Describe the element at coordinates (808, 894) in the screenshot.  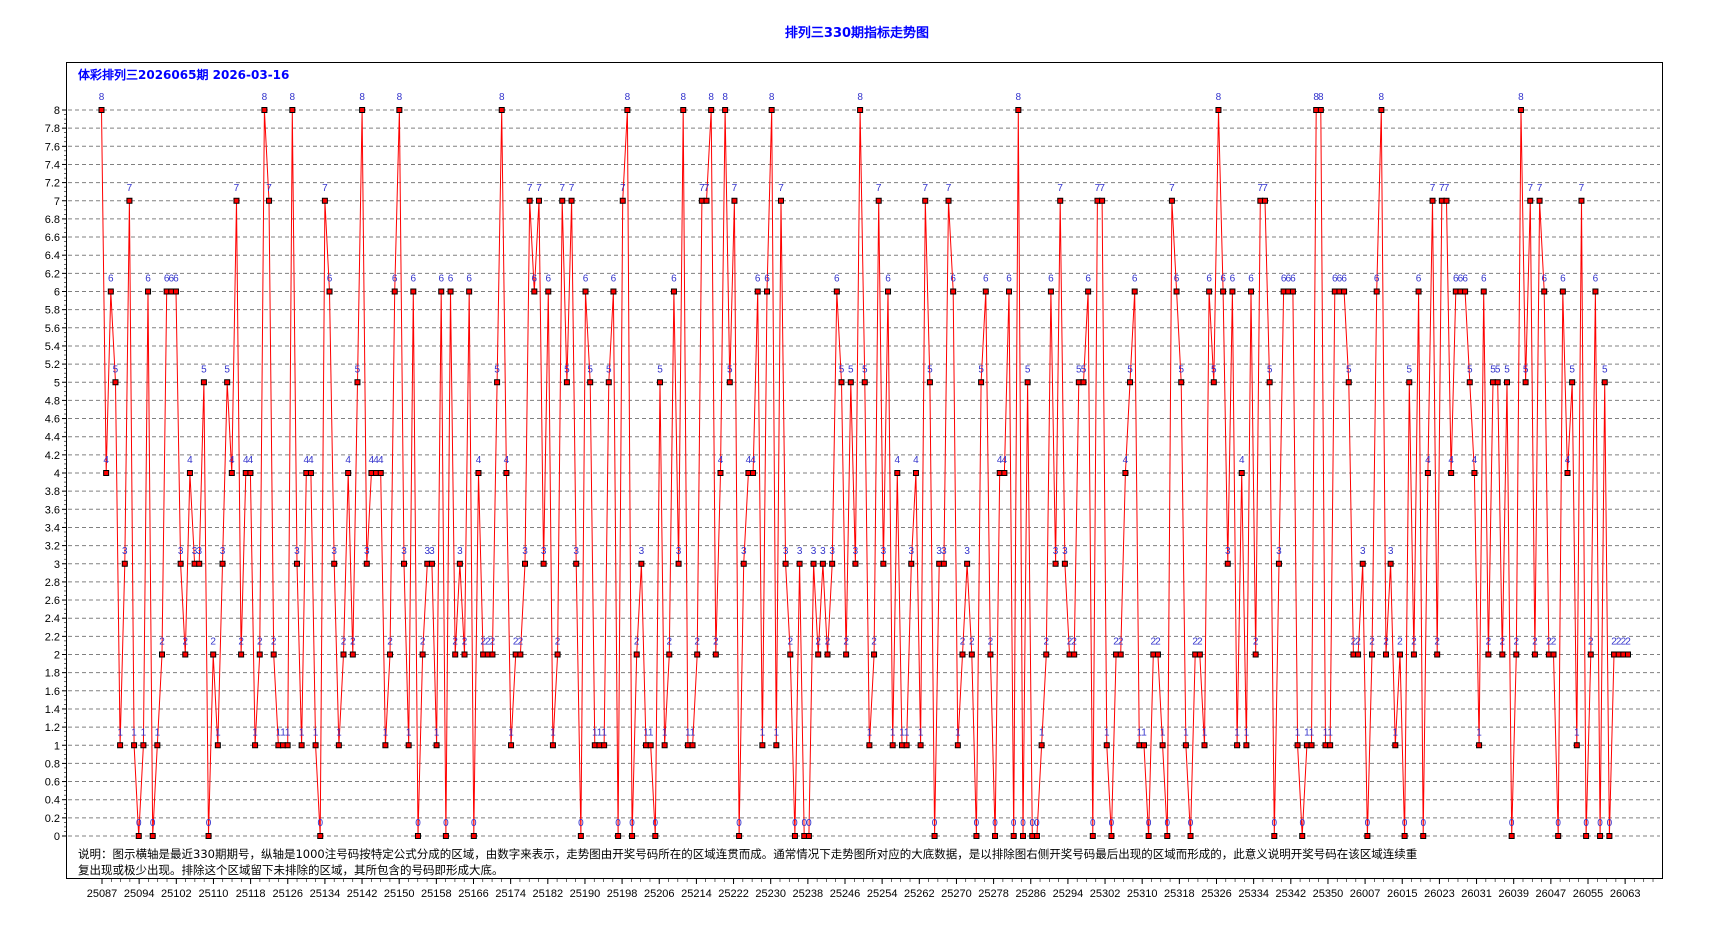
I see `x-tick-label: 25238` at that location.